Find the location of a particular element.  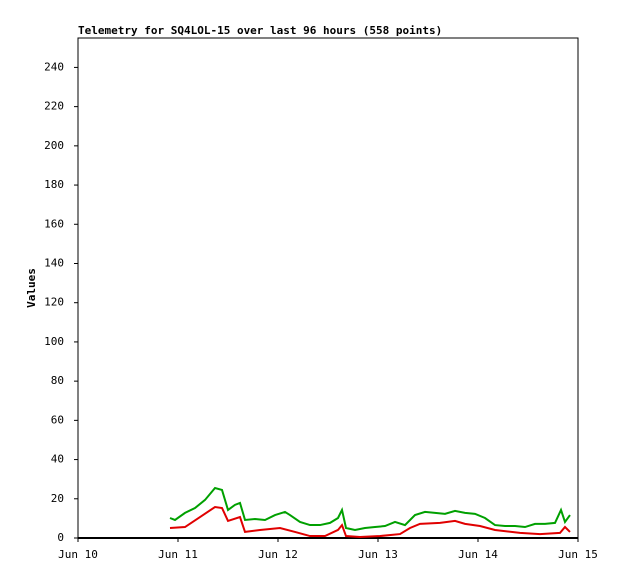

y-tick-label: 0 is located at coordinates (60, 537).